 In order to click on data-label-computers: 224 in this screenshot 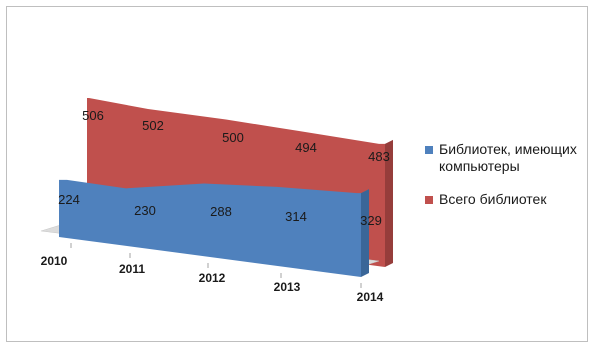, I will do `click(69, 199)`.